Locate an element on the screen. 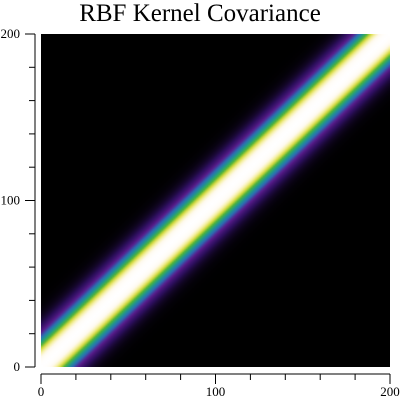 Image resolution: width=400 pixels, height=400 pixels. x-axis: 0 100 200 is located at coordinates (219, 386).